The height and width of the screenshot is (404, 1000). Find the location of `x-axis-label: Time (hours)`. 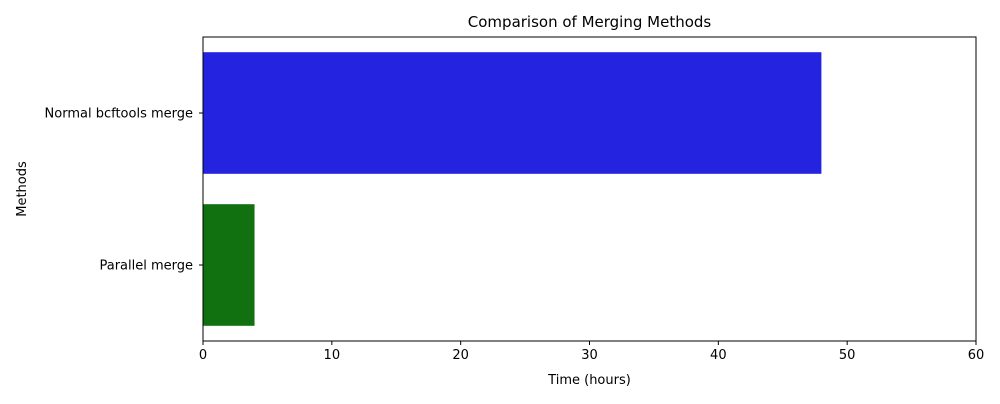

x-axis-label: Time (hours) is located at coordinates (589, 380).